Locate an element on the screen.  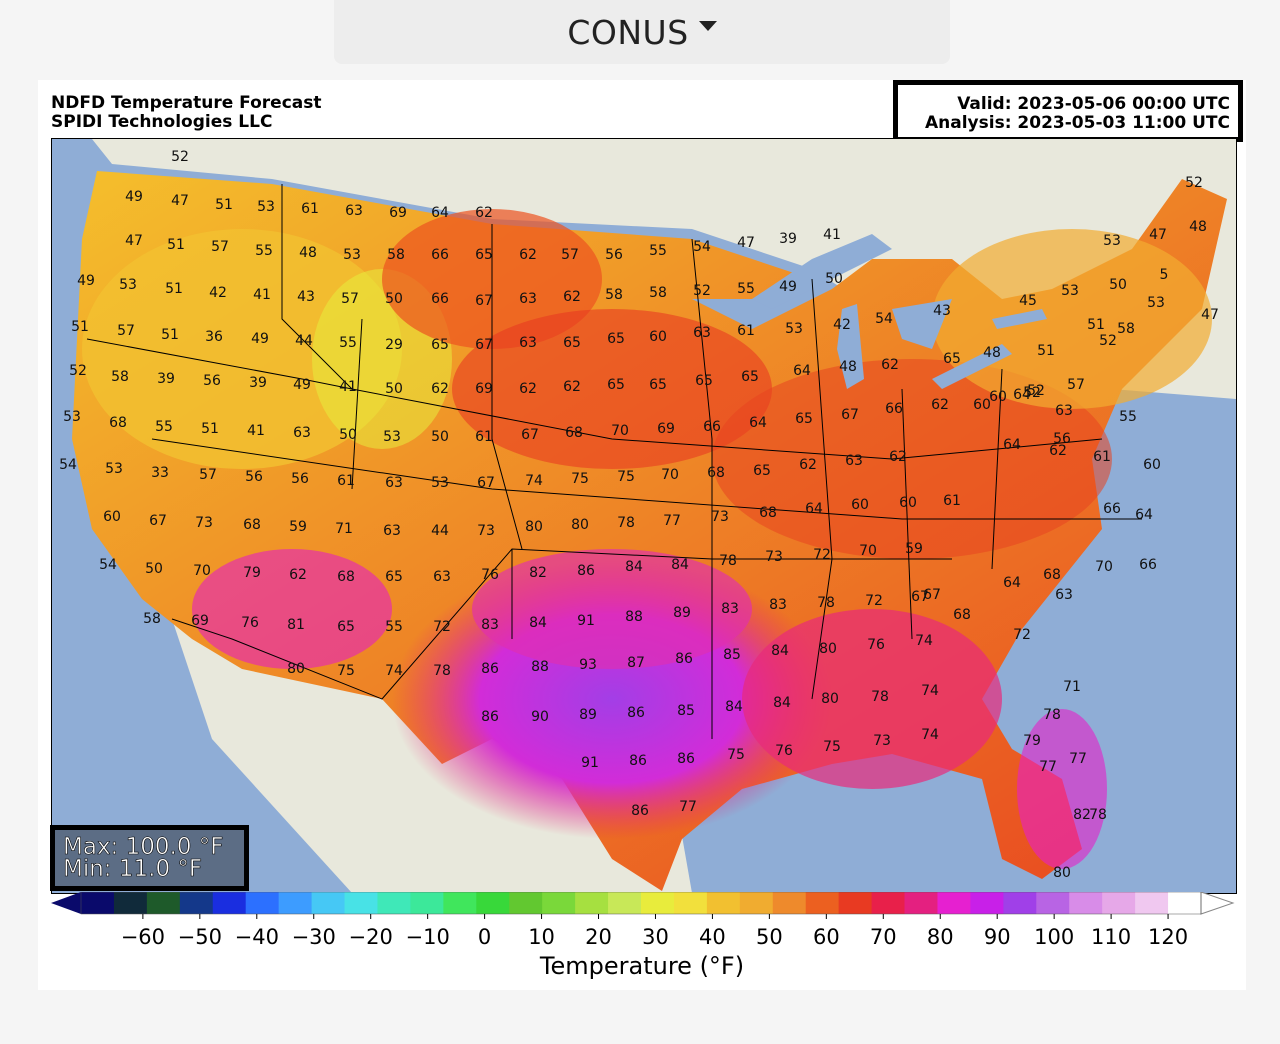
temperature-value-label: 54 is located at coordinates (884, 319).